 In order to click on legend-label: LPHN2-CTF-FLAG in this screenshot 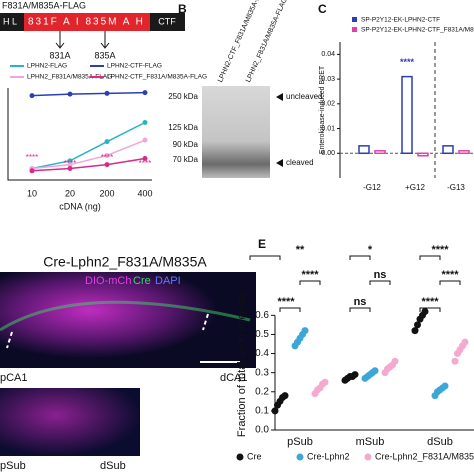, I will do `click(134, 66)`.